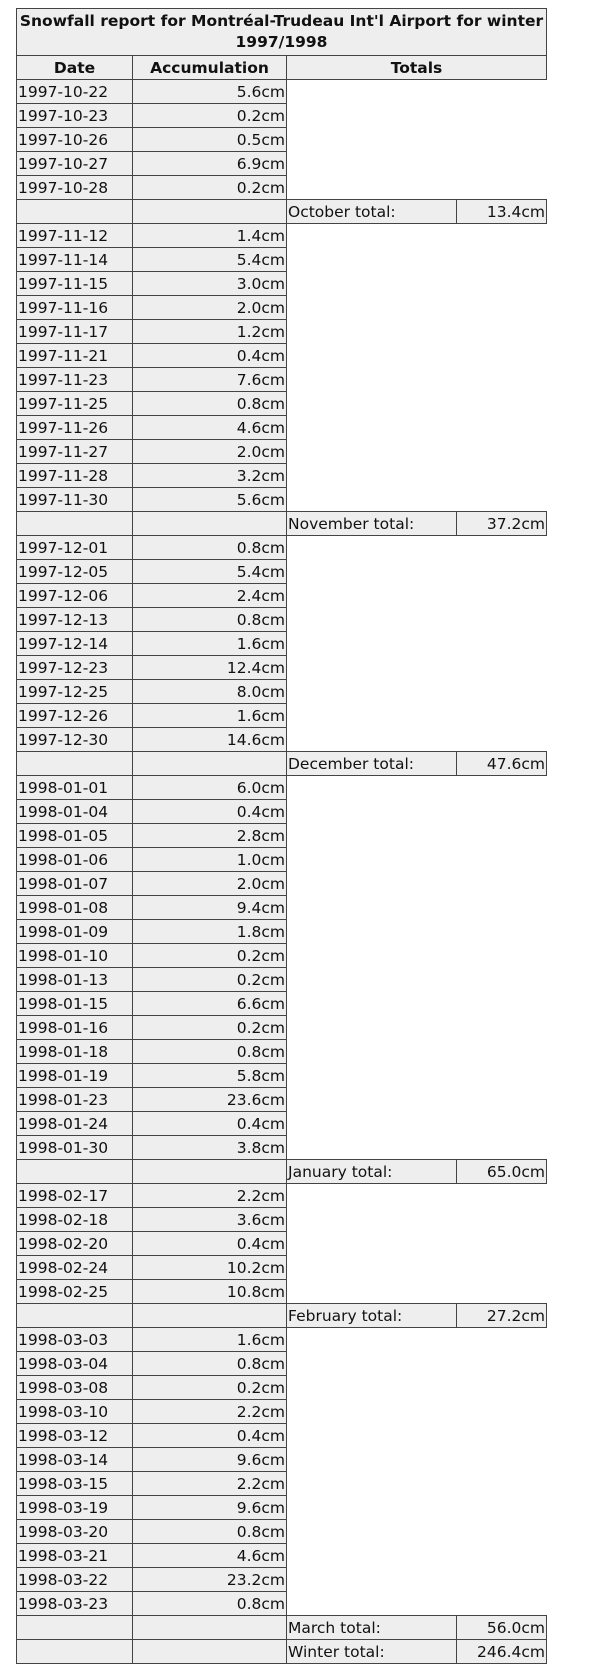  Describe the element at coordinates (281, 187) in the screenshot. I see `table-row: 1997-10-28 0.2cm` at that location.